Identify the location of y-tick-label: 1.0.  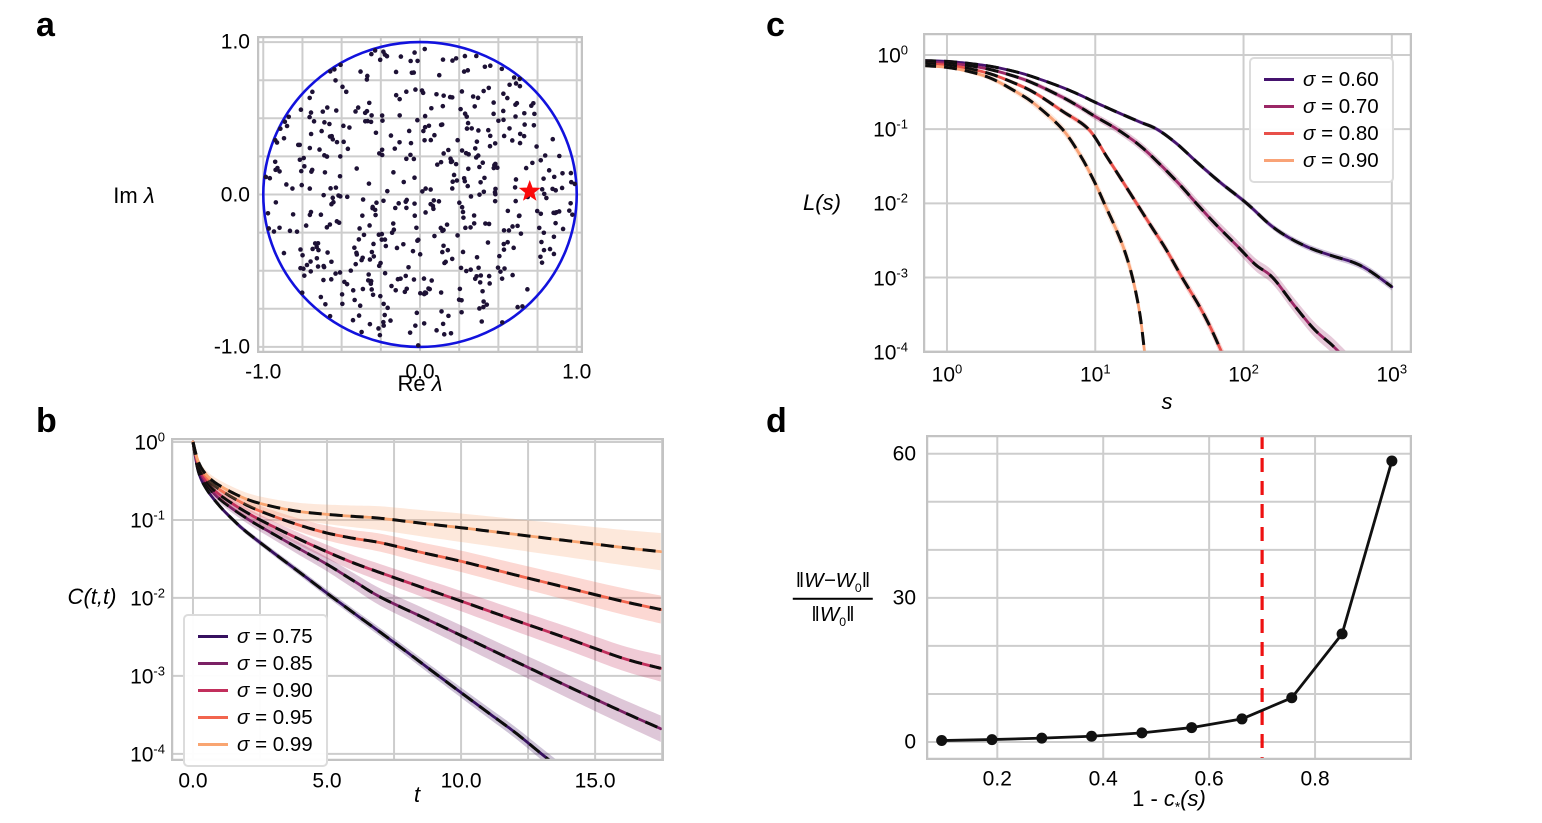
(235, 42).